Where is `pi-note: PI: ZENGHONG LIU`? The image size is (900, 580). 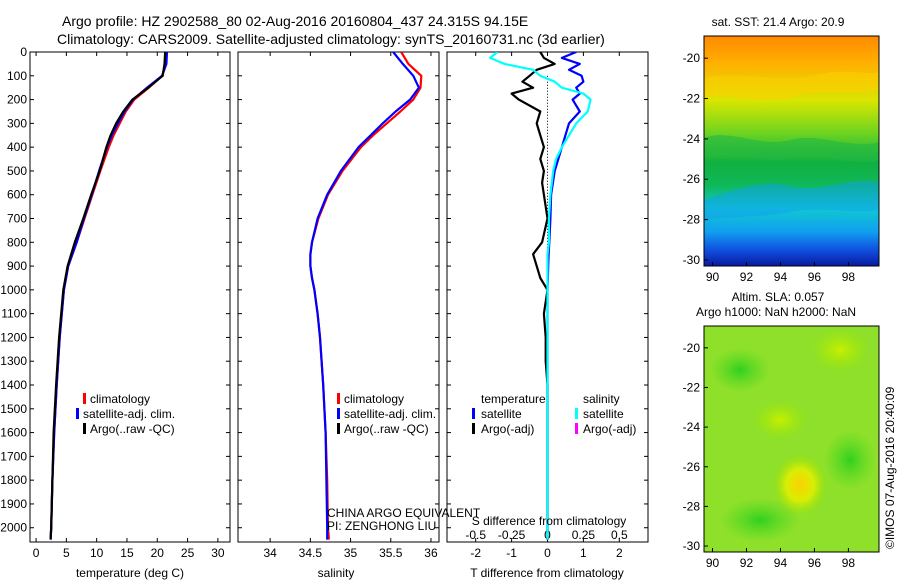 pi-note: PI: ZENGHONG LIU is located at coordinates (381, 526).